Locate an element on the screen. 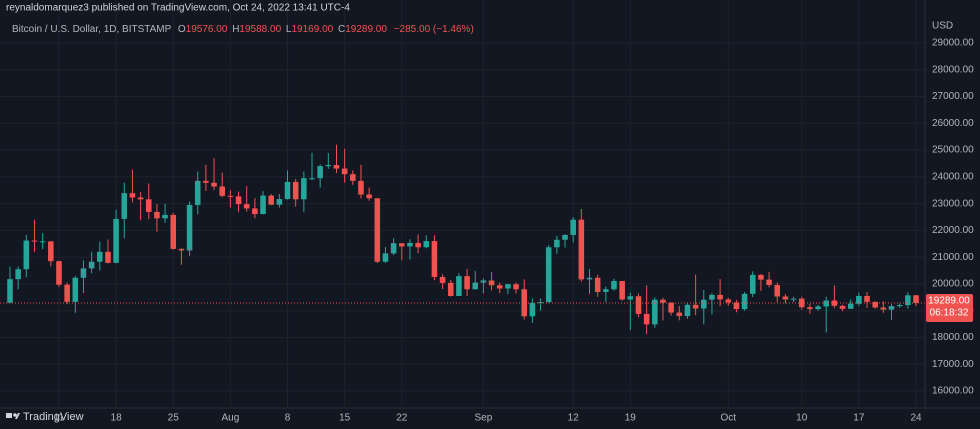  x-tick-label: 19 is located at coordinates (631, 418).